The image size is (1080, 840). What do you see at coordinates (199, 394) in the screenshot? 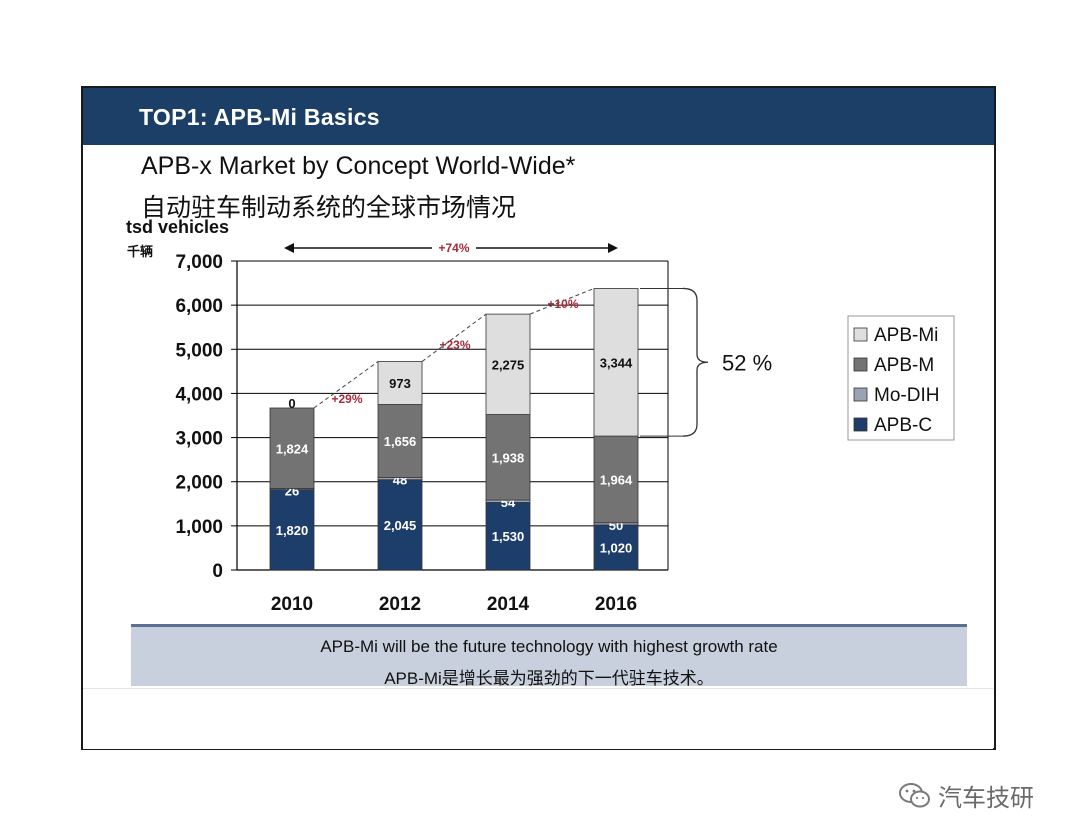
I see `y-tick-label: 4,000` at bounding box center [199, 394].